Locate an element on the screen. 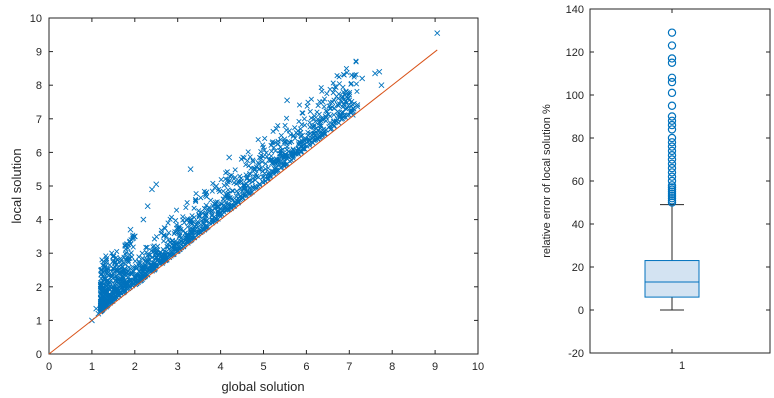 Image resolution: width=774 pixels, height=398 pixels. box-category-label: 1 is located at coordinates (682, 366).